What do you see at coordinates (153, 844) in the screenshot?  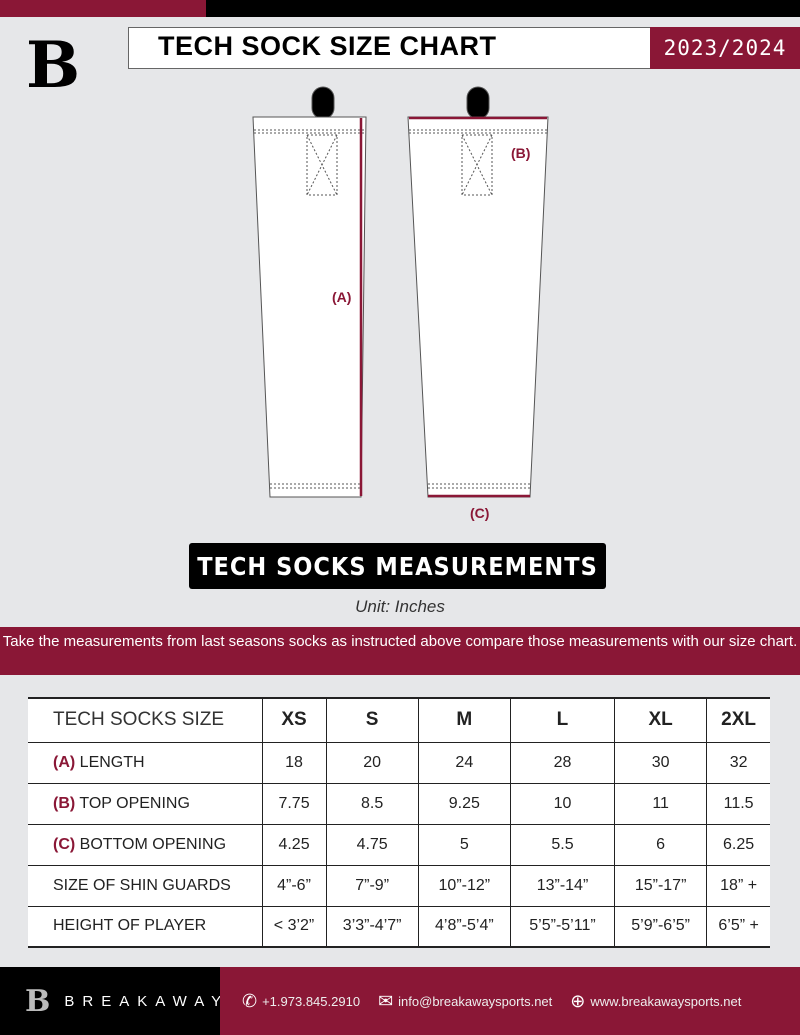 I see `row-label-text: BOTTOM OPENING` at bounding box center [153, 844].